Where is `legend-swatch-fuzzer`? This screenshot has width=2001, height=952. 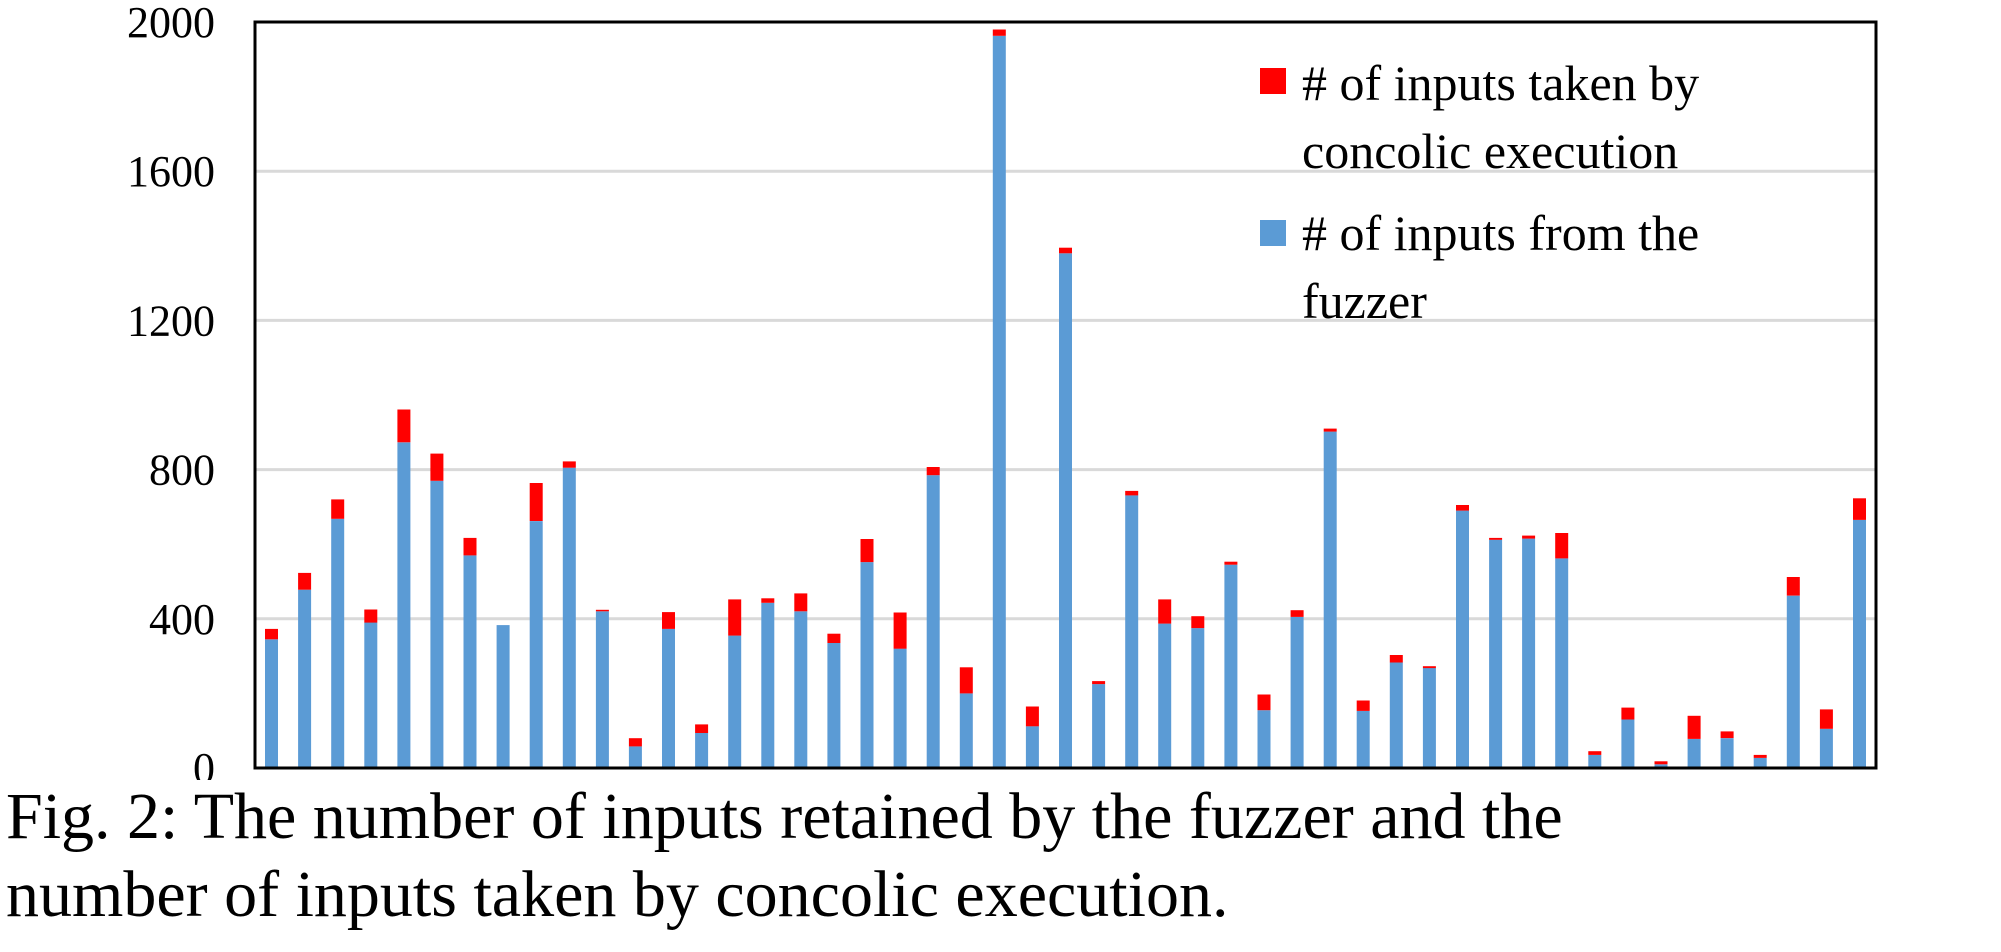 legend-swatch-fuzzer is located at coordinates (1273, 233).